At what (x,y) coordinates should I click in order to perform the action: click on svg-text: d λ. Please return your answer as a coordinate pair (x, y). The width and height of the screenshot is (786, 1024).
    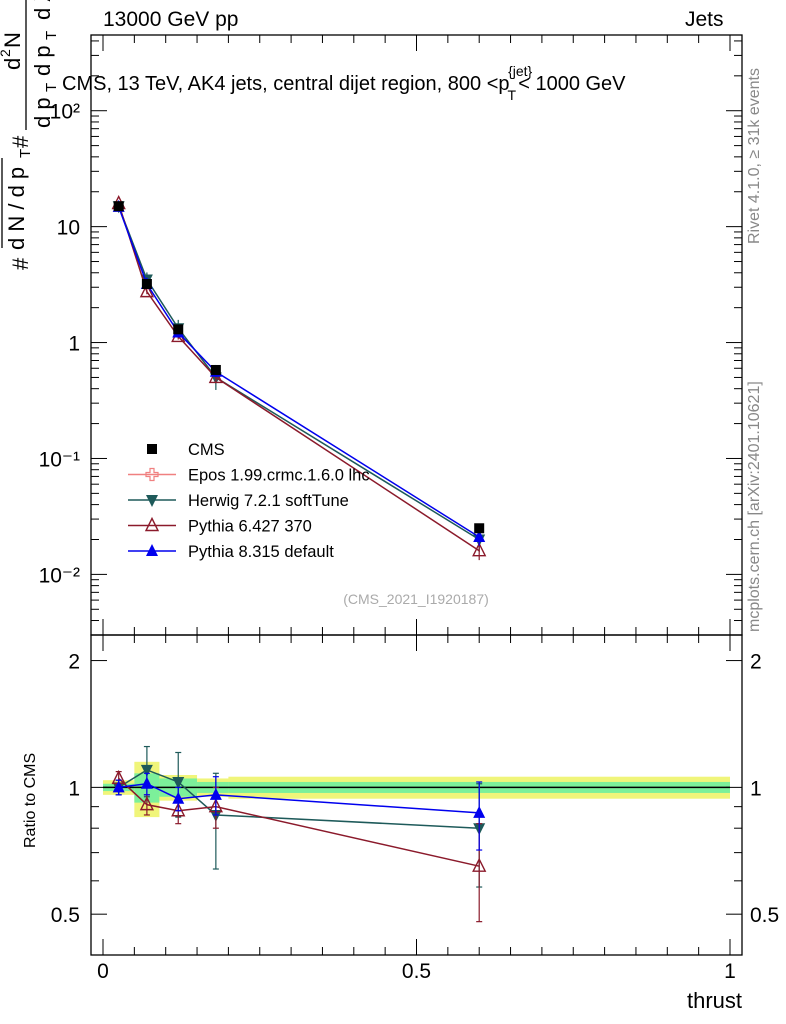
    Looking at the image, I should click on (42, 10).